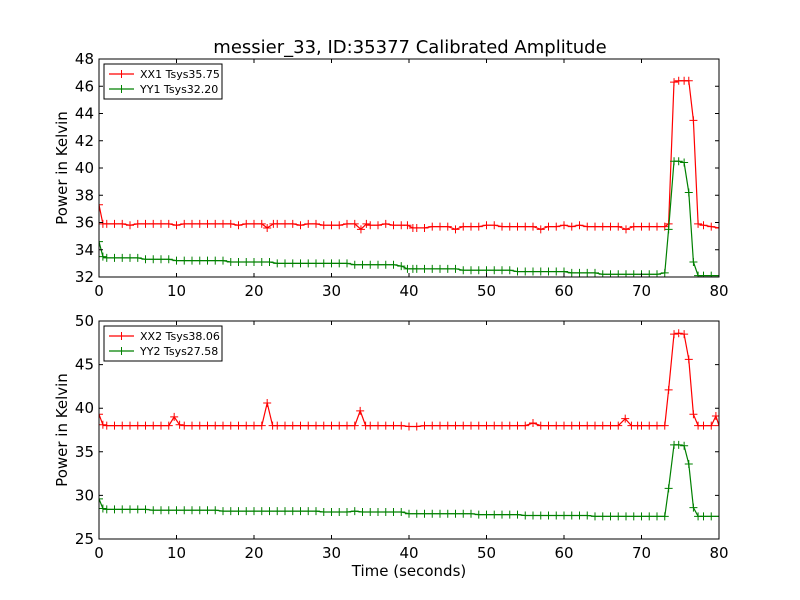 The image size is (800, 600). Describe the element at coordinates (180, 74) in the screenshot. I see `top-legend-label-0: XX1 Tsys35.75` at that location.